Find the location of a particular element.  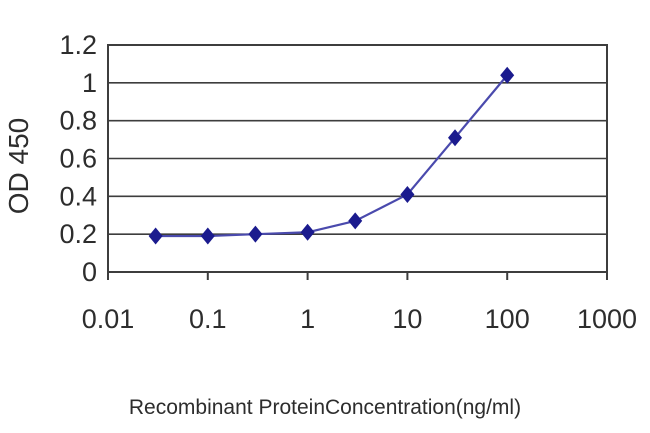

y-tick-label: 1 is located at coordinates (89, 83).